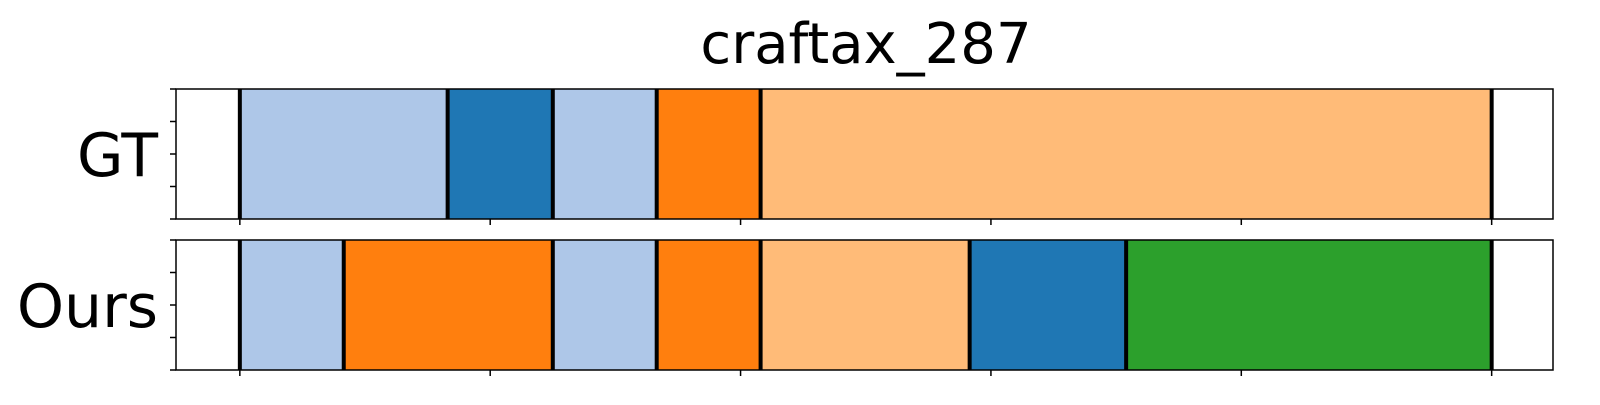 The image size is (1600, 405). What do you see at coordinates (117, 156) in the screenshot?
I see `row-label: GT` at bounding box center [117, 156].